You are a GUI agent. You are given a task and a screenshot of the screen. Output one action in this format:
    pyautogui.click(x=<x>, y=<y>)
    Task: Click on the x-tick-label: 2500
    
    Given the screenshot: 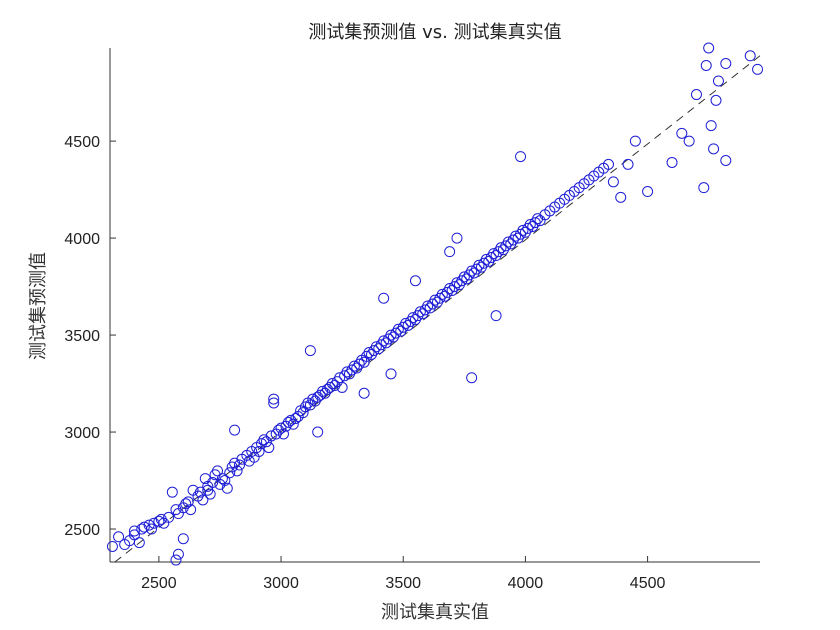 What is the action you would take?
    pyautogui.click(x=159, y=583)
    